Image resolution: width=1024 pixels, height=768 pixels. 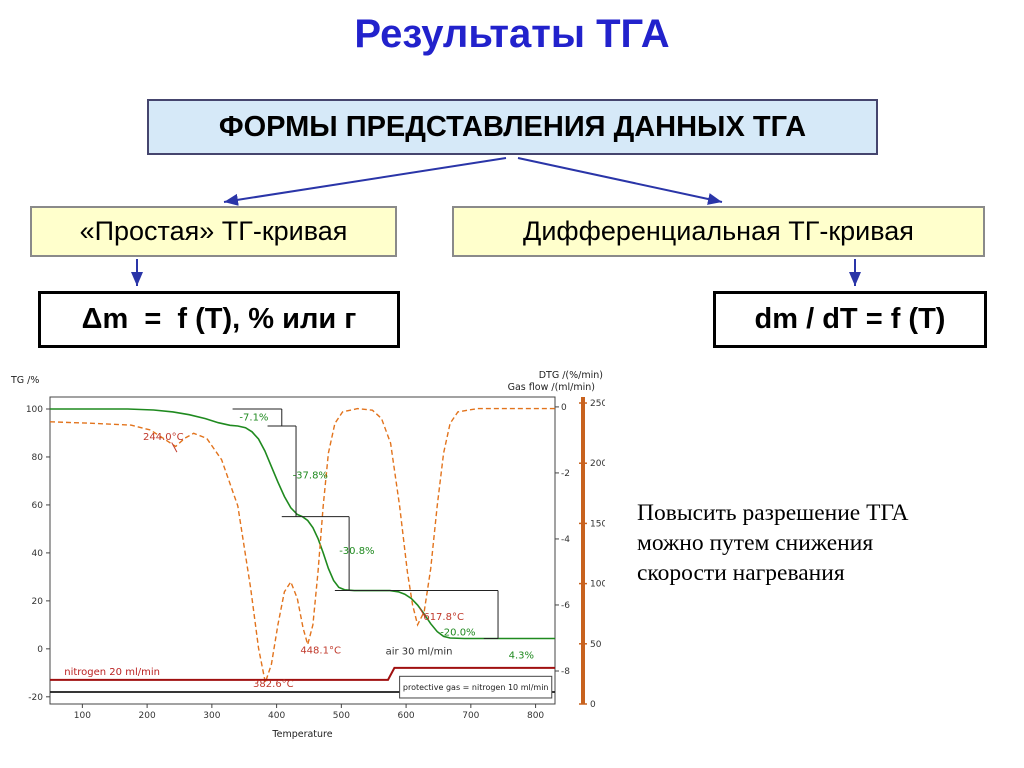 What do you see at coordinates (35, 698) in the screenshot?
I see `svg-text: -20` at bounding box center [35, 698].